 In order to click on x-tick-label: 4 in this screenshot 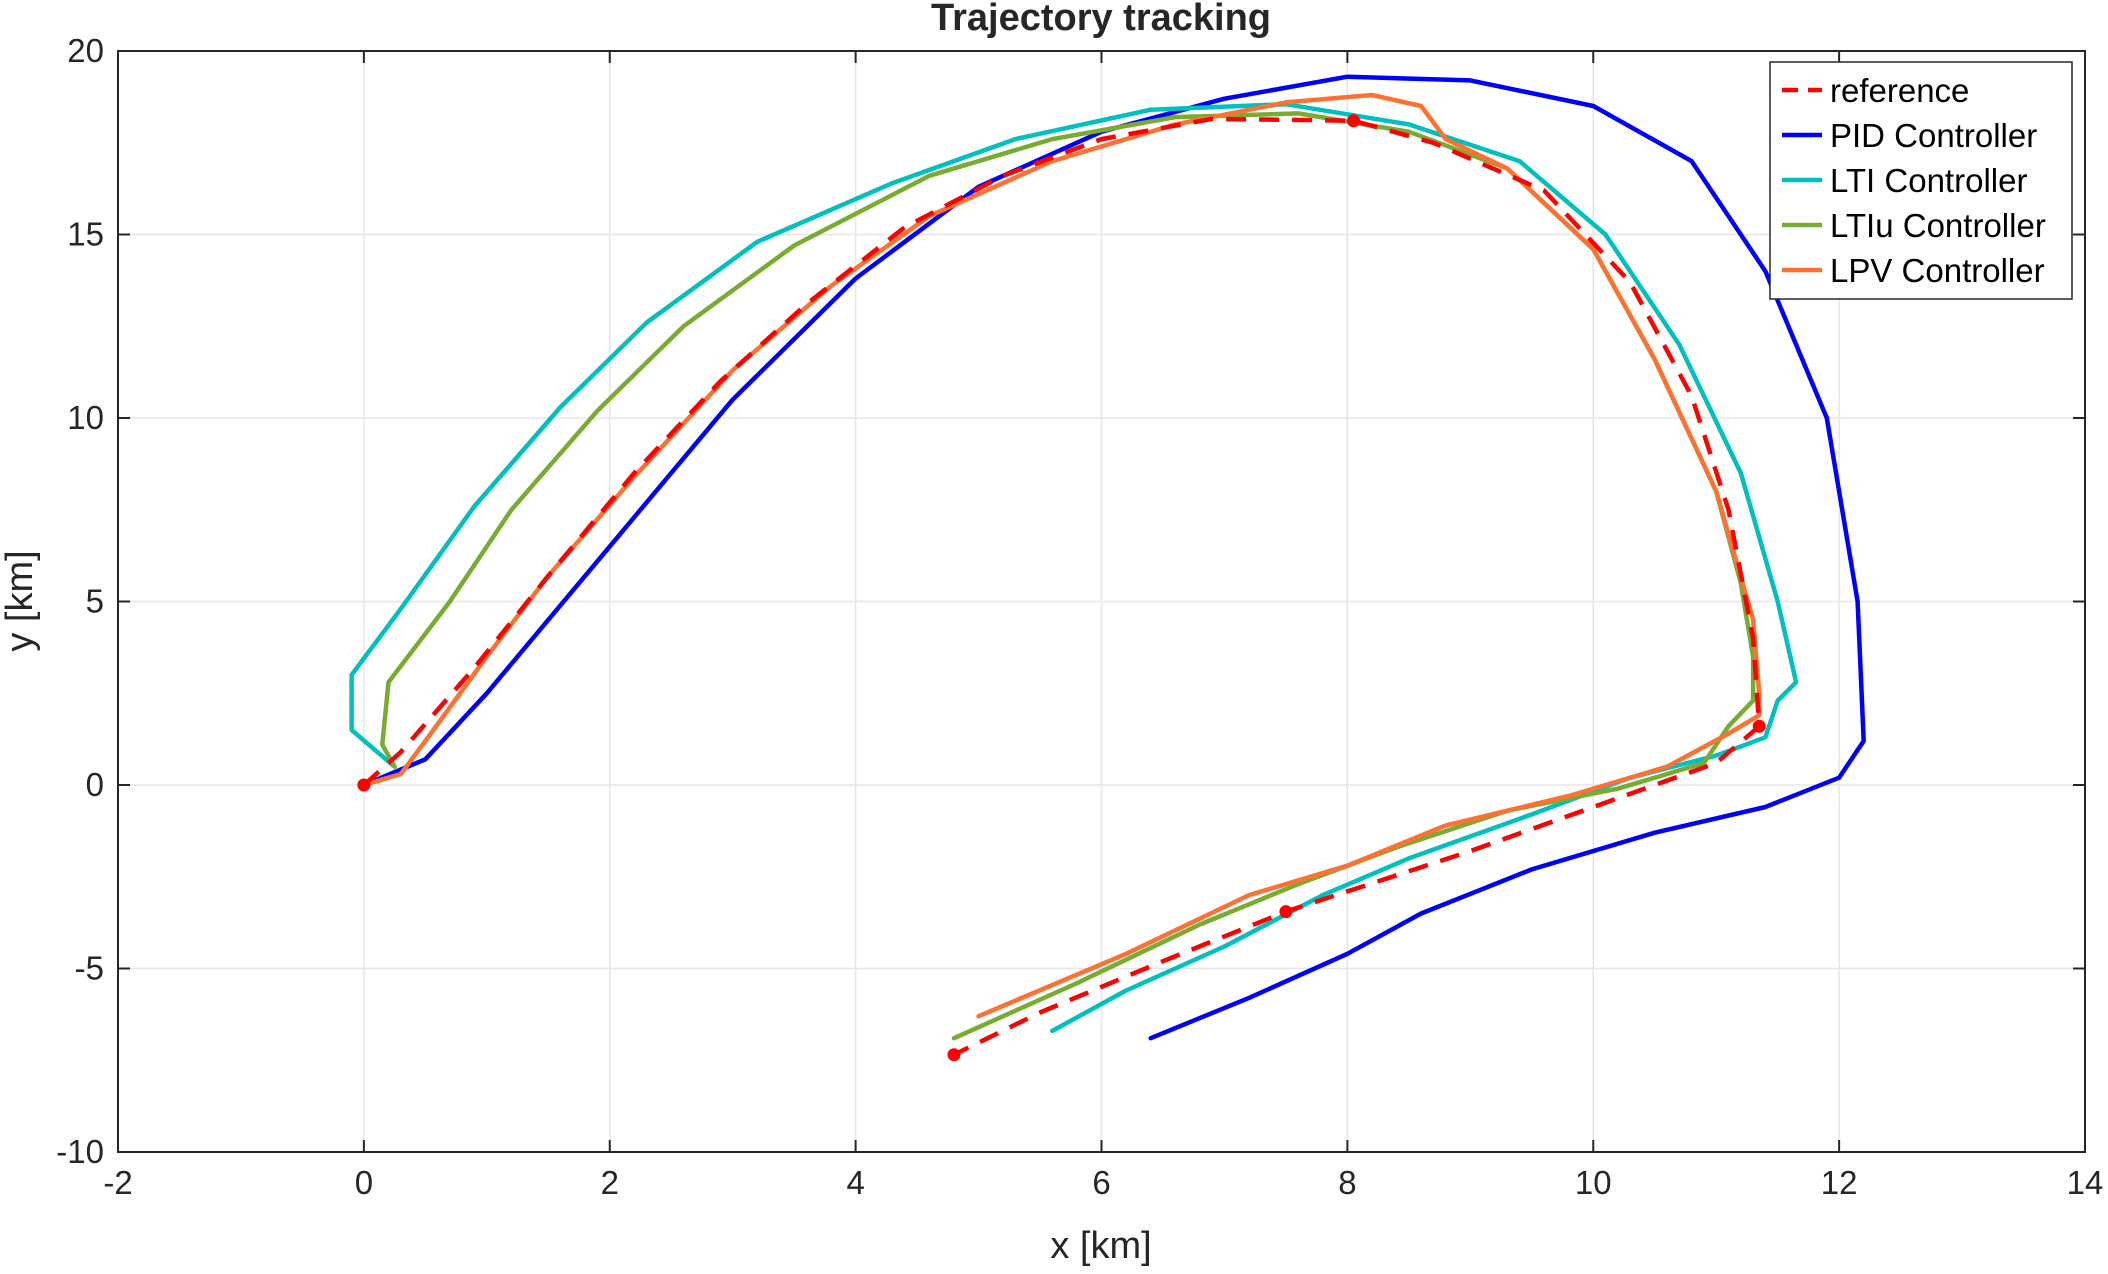, I will do `click(855, 1182)`.